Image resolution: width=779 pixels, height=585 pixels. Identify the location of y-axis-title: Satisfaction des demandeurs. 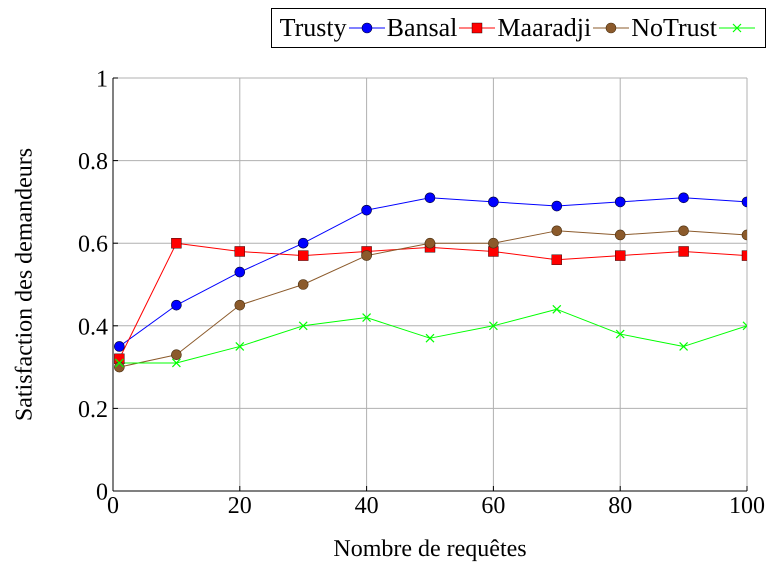
(25, 285).